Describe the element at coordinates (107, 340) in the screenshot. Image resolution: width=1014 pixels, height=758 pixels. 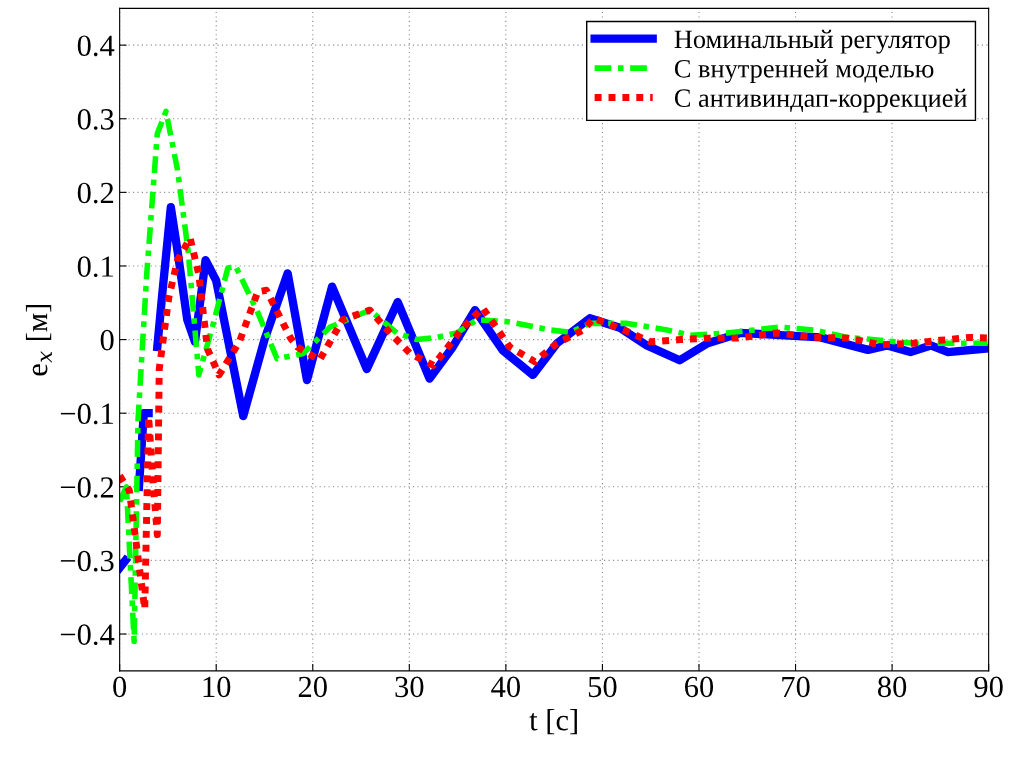
I see `y-tick-label: 0` at that location.